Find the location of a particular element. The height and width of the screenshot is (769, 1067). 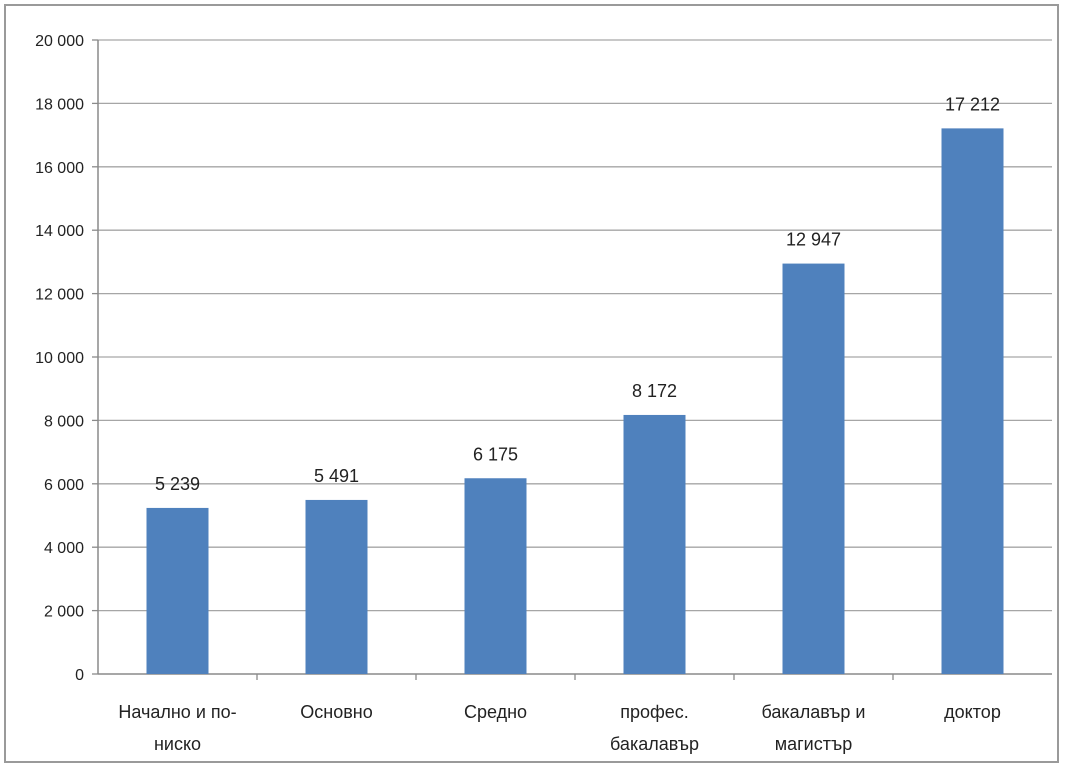

y-tick-label: 0 is located at coordinates (79, 675).